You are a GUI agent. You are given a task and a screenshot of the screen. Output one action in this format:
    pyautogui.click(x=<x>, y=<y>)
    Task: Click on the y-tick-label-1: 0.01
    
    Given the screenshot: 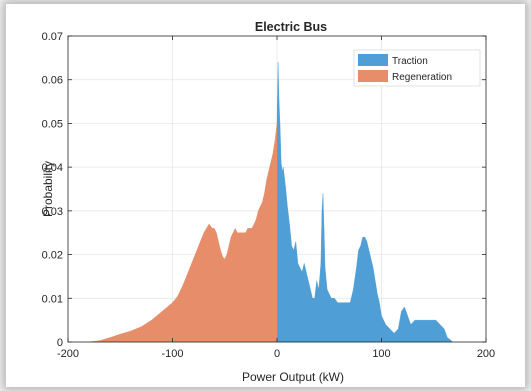 What is the action you would take?
    pyautogui.click(x=52, y=299)
    